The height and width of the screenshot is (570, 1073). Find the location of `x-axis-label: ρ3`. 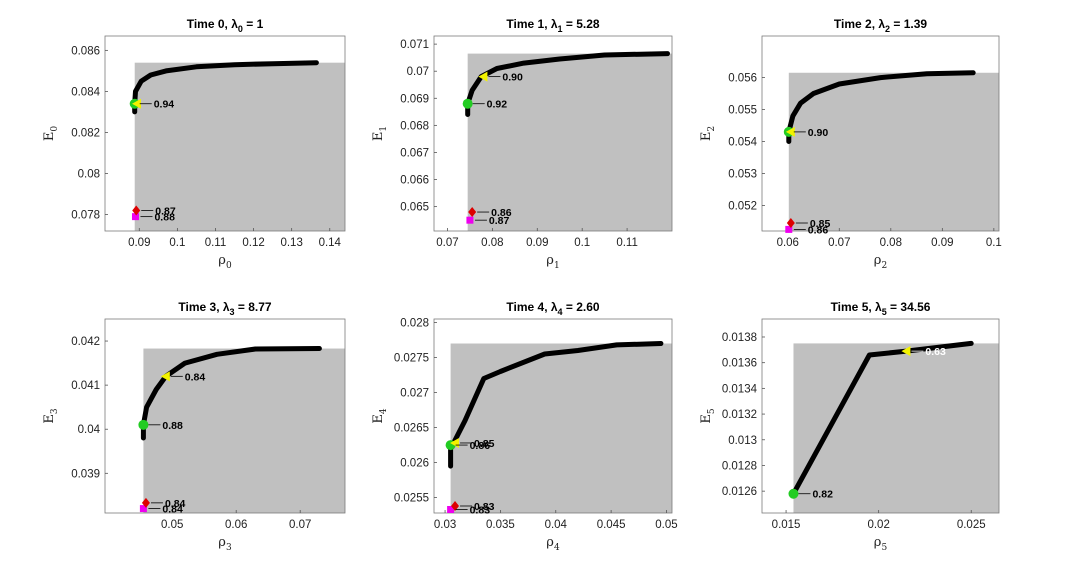

x-axis-label: ρ3 is located at coordinates (225, 544).